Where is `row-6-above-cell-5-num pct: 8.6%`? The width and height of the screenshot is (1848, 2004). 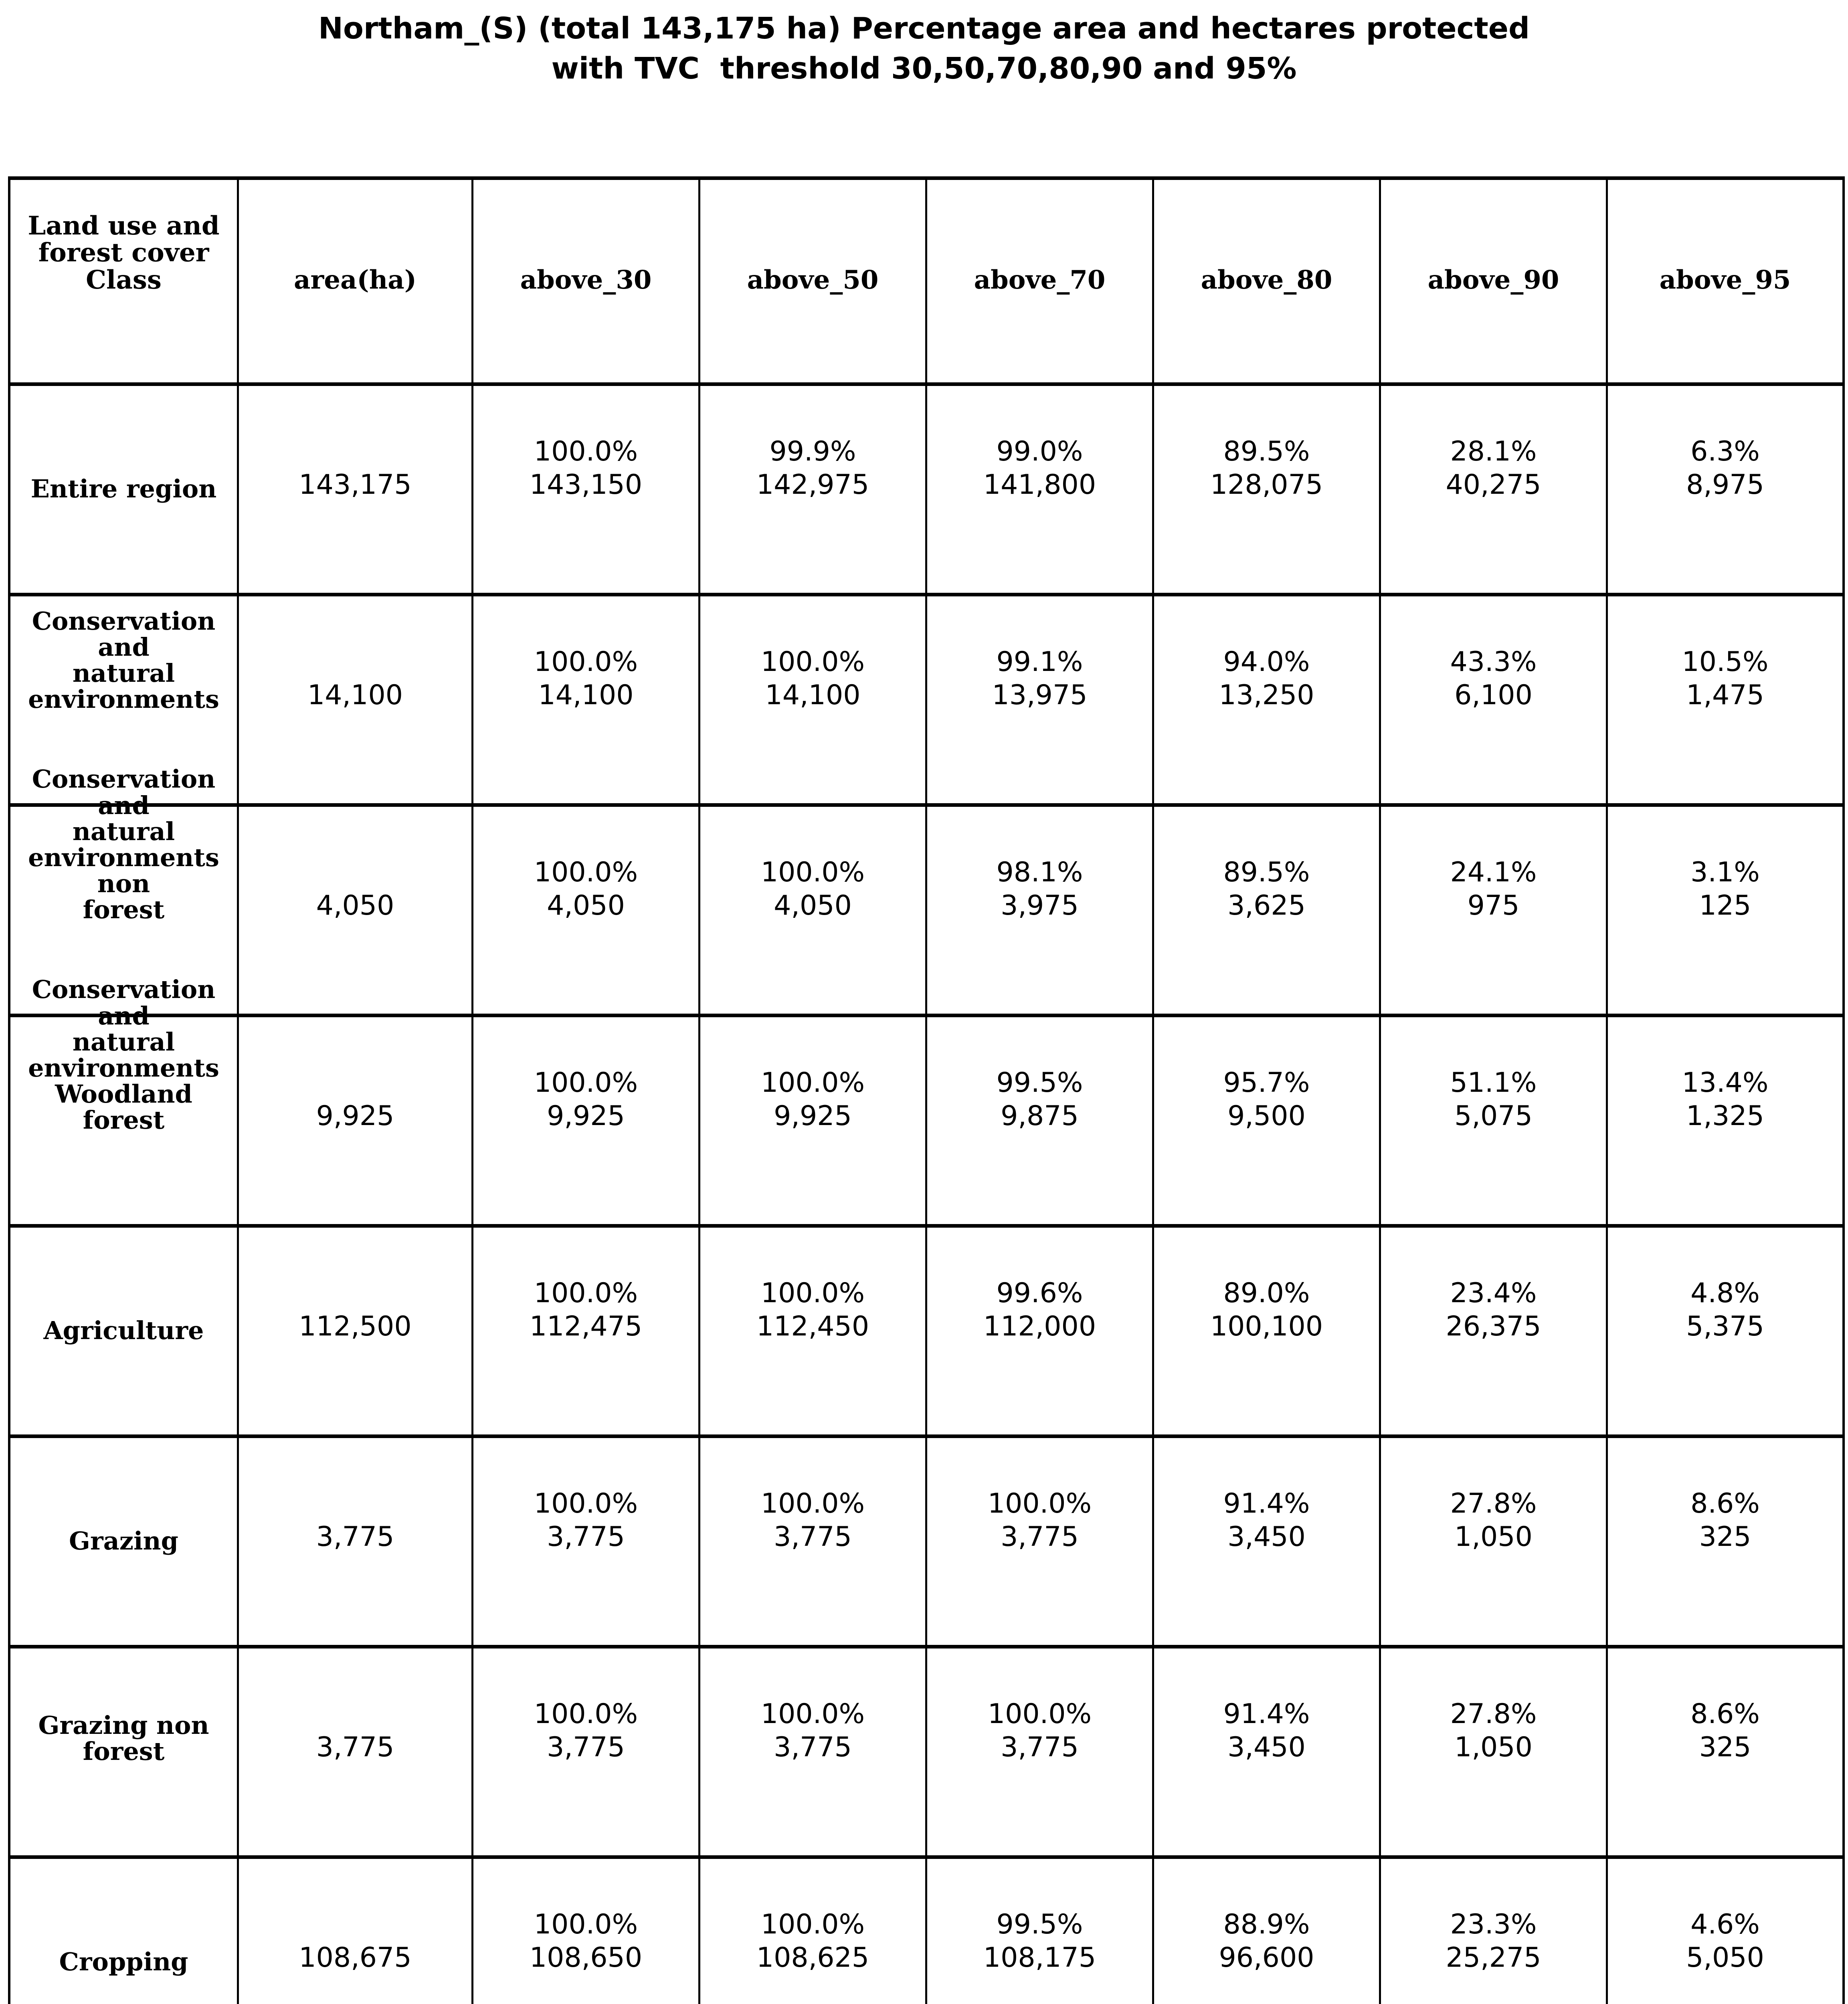
row-6-above-cell-5-num pct: 8.6% is located at coordinates (1725, 1714).